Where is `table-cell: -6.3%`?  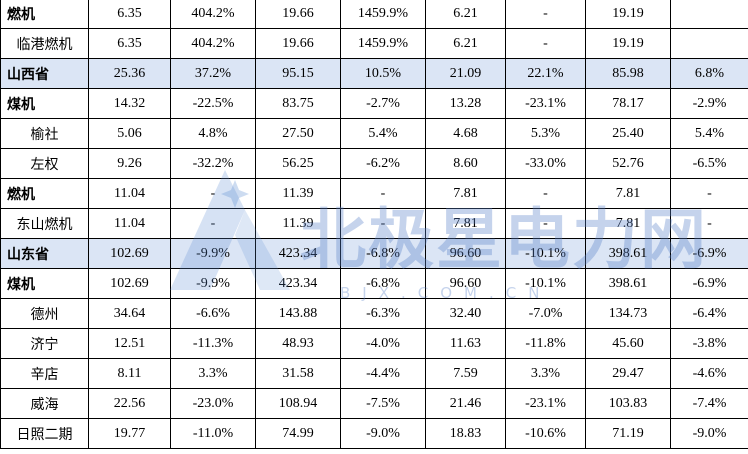 table-cell: -6.3% is located at coordinates (383, 313).